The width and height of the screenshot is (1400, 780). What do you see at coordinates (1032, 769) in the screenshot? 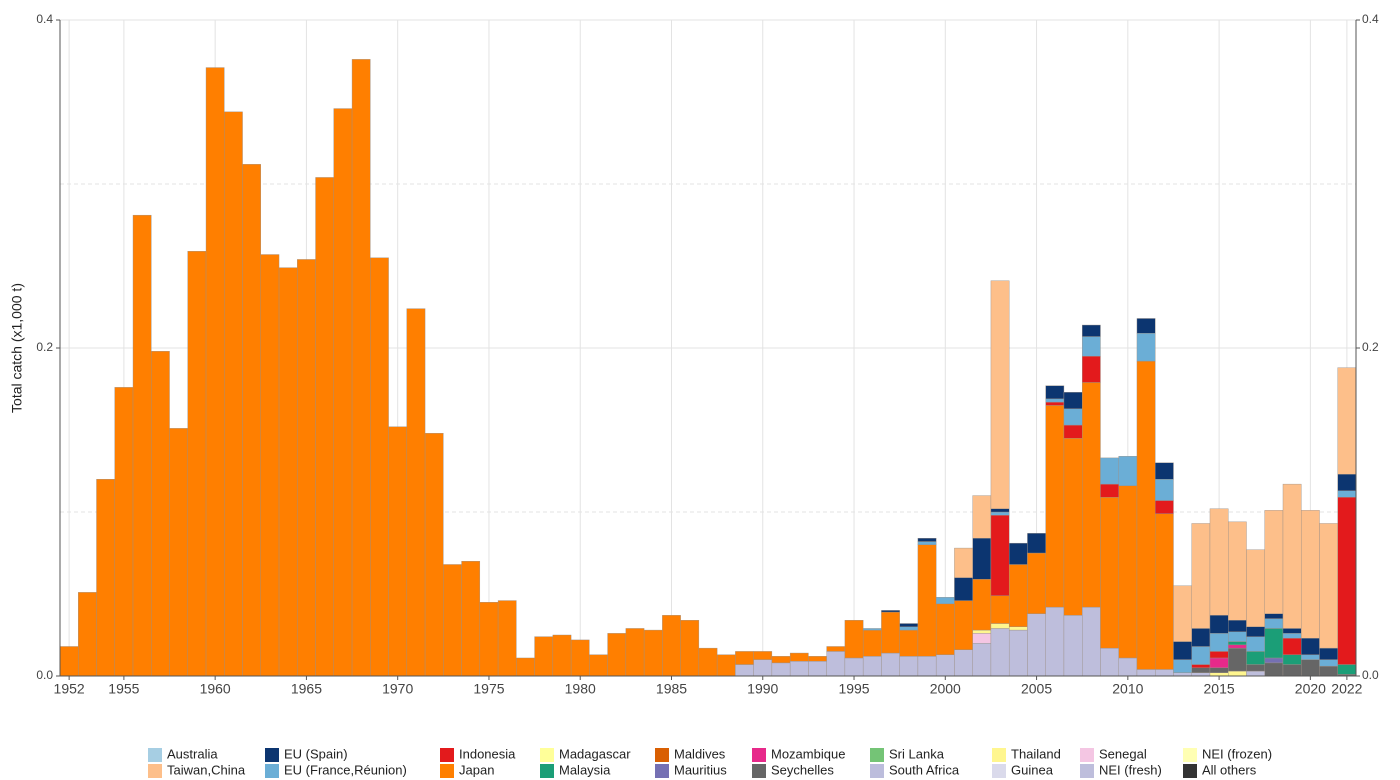
I see `legend-label: Guinea` at bounding box center [1032, 769].